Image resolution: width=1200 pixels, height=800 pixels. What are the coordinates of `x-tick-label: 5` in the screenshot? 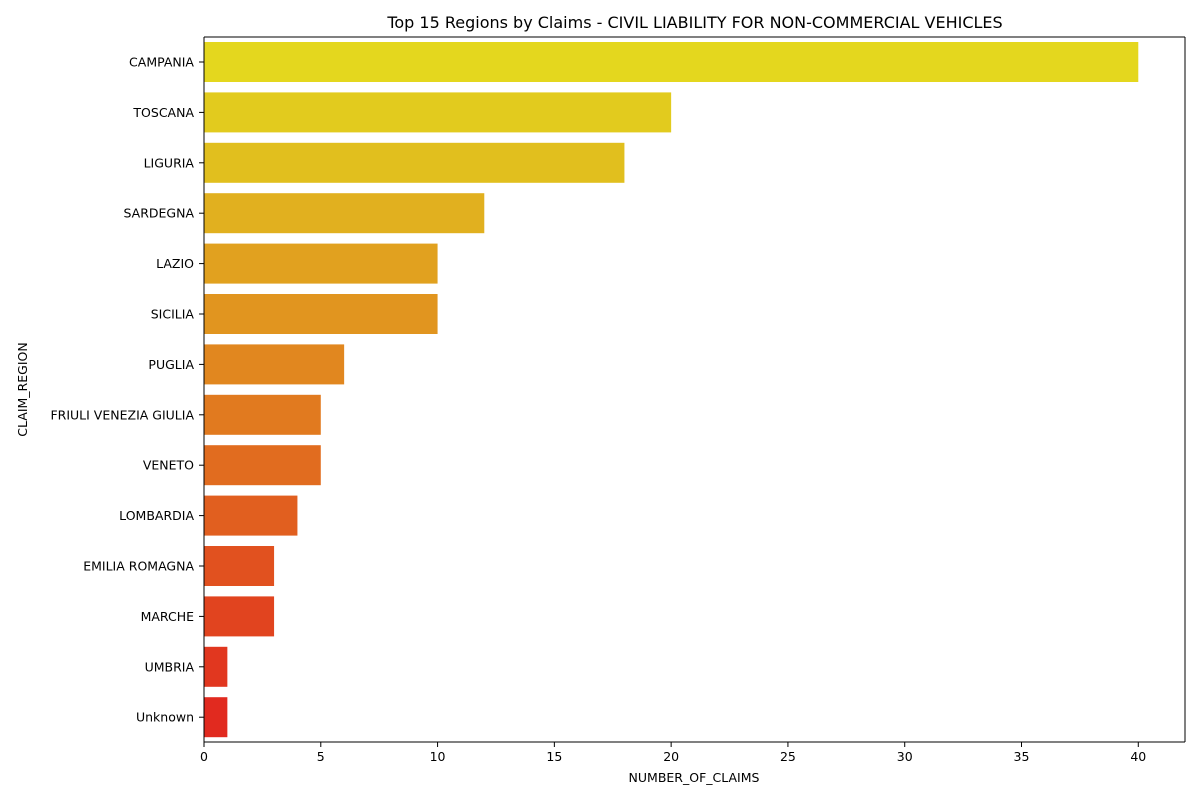 It's located at (321, 756).